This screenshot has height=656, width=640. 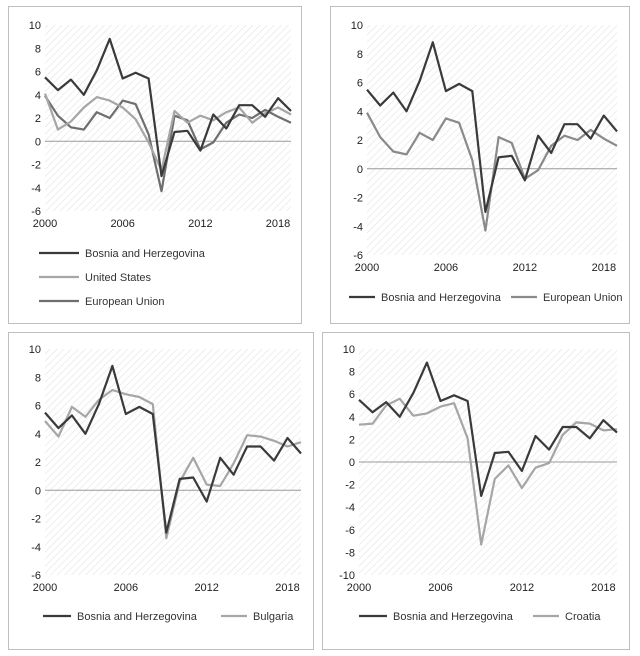 I want to click on y-tick-label: -8, so click(x=350, y=553).